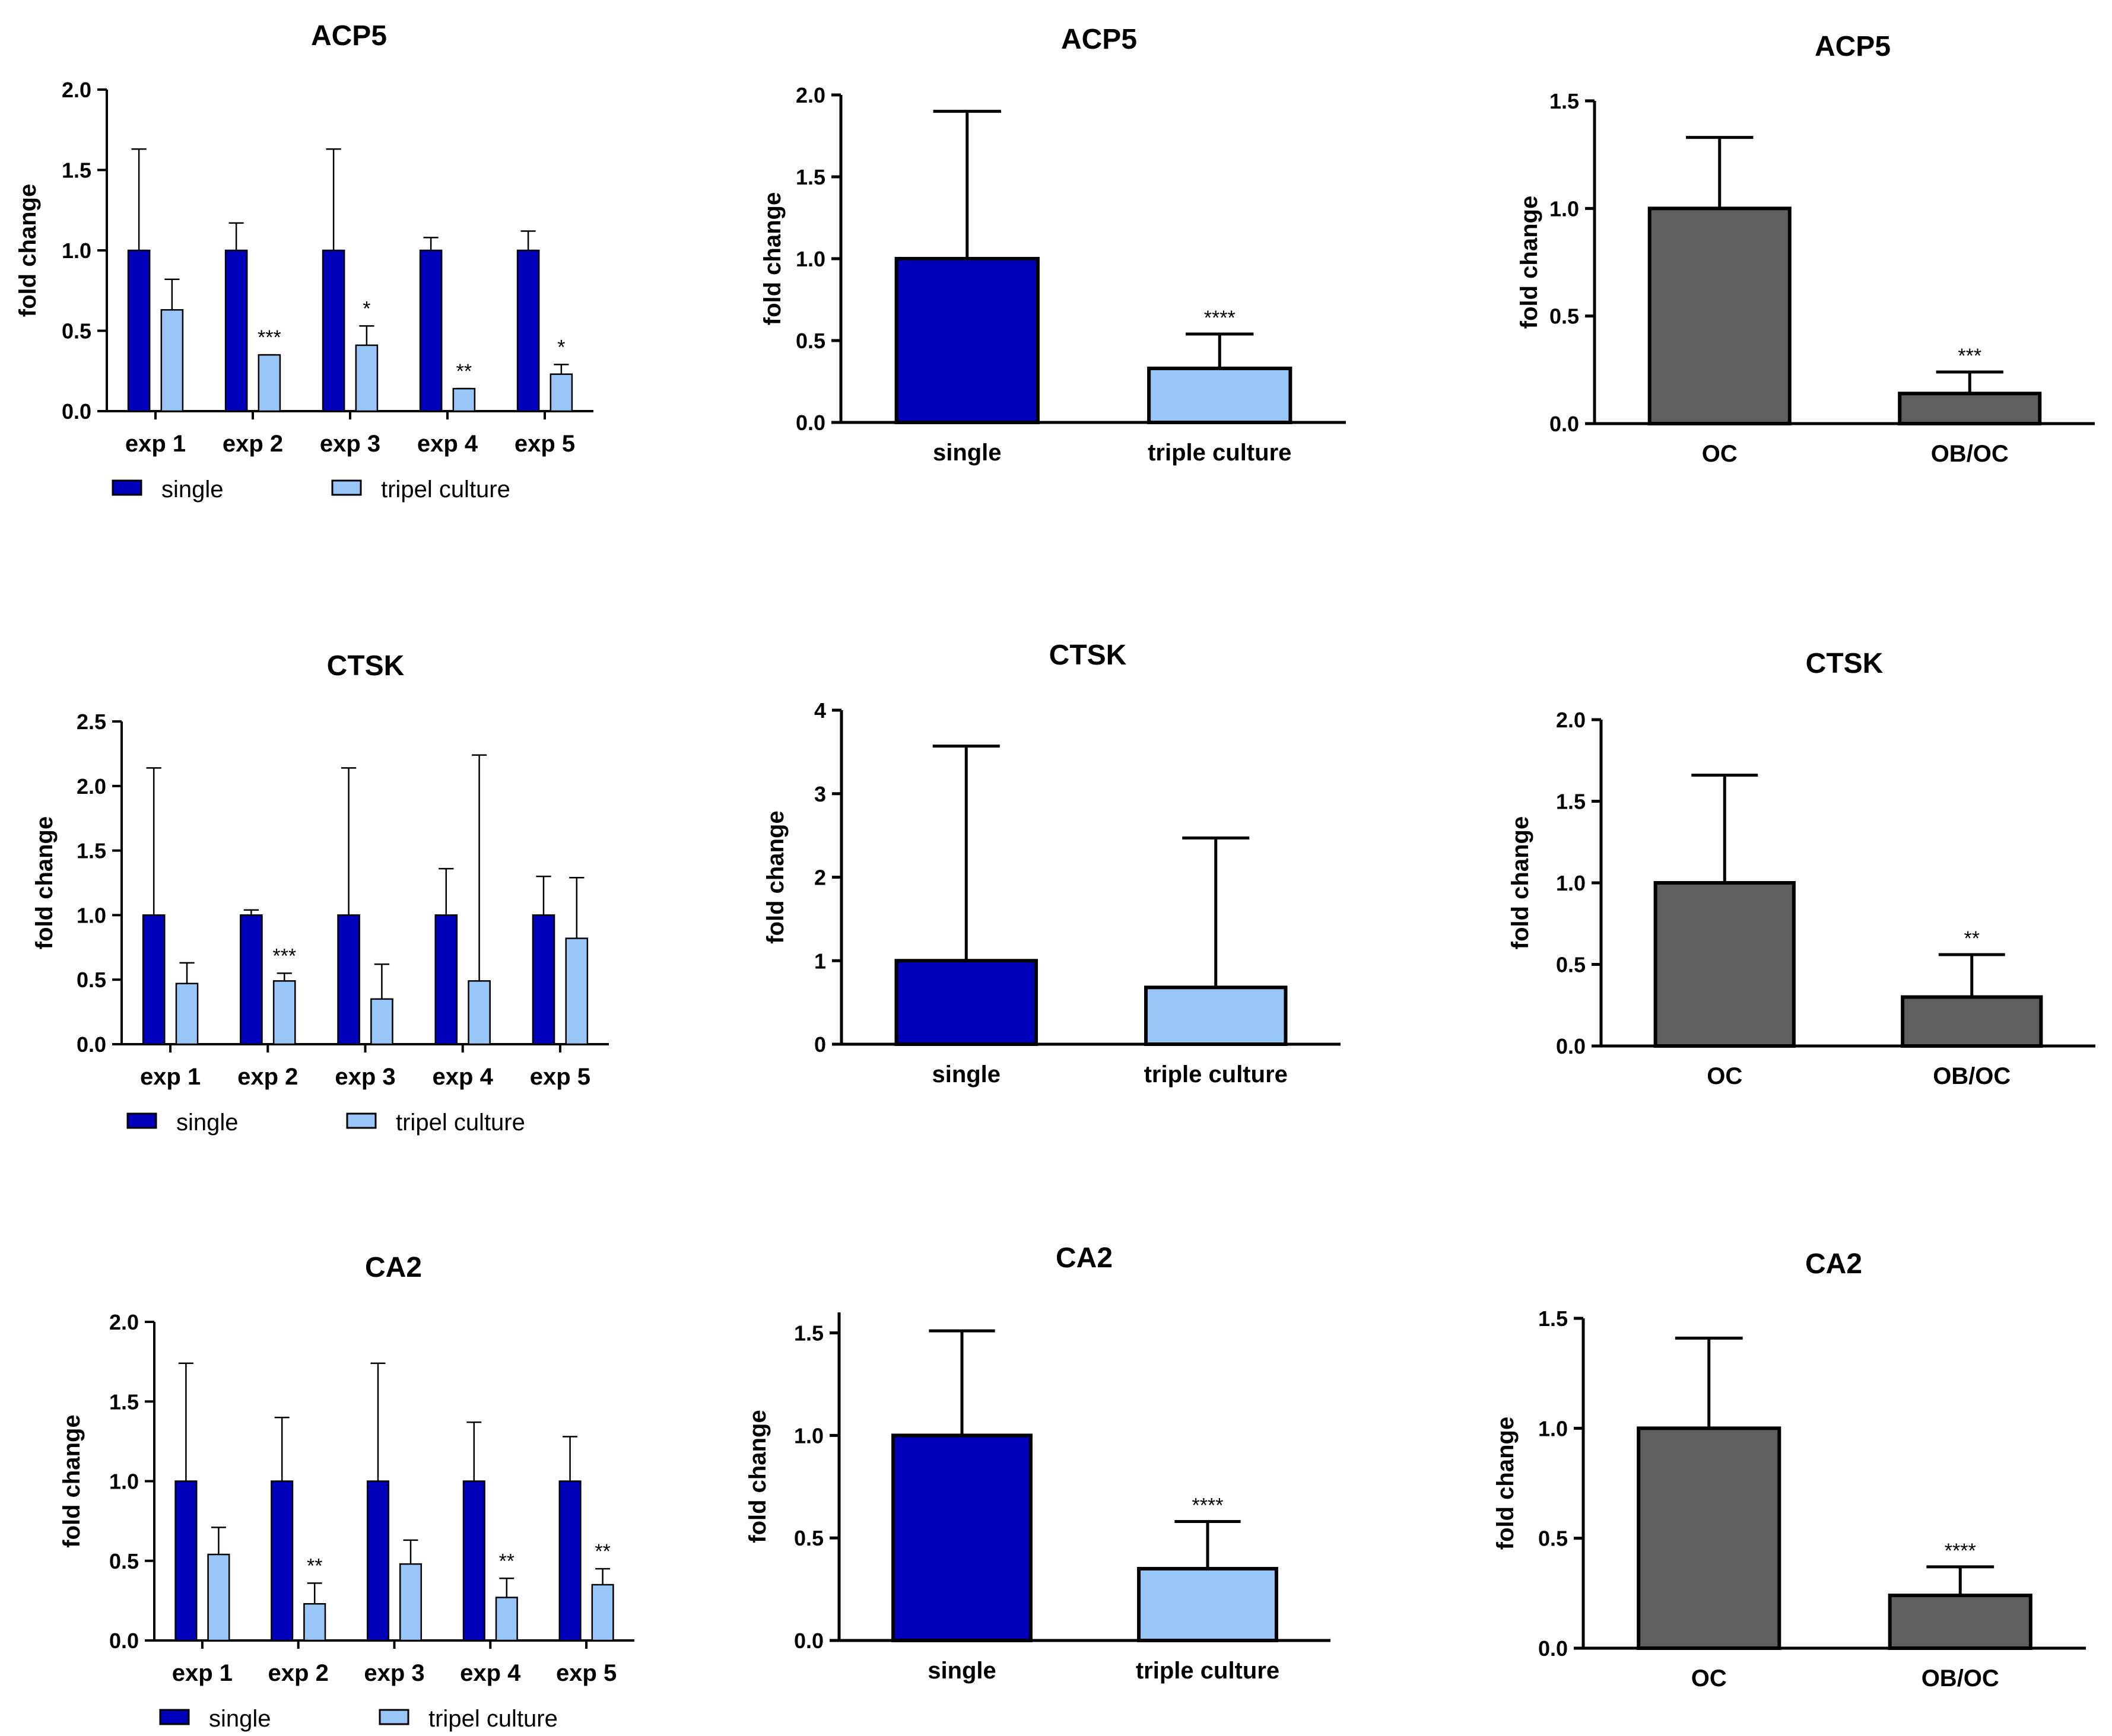  Describe the element at coordinates (393, 1268) in the screenshot. I see `chart-title: CA2` at that location.